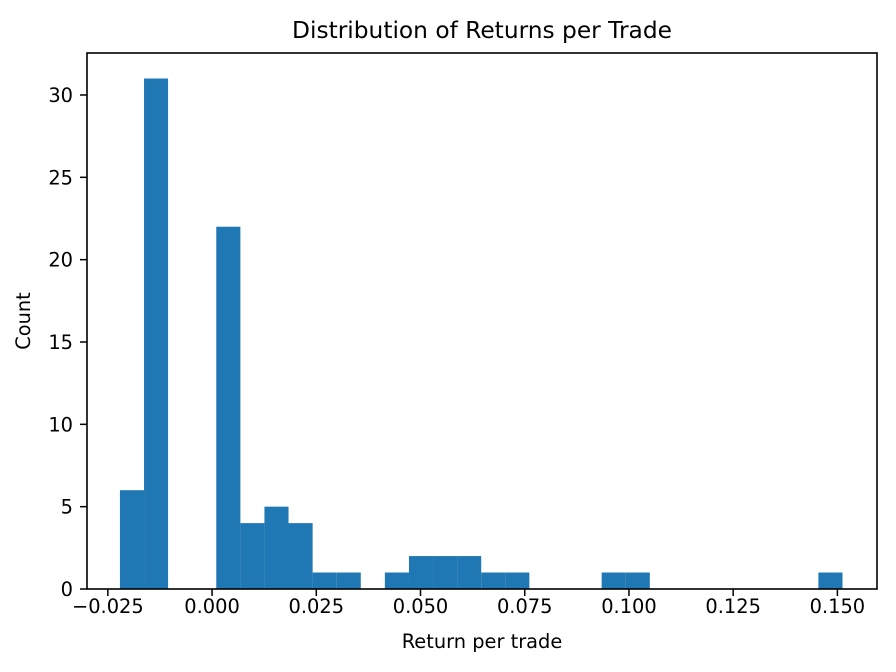 The image size is (896, 672). I want to click on y-axis-ticks-group: 0 5 10 15 20 25 30, so click(67, 342).